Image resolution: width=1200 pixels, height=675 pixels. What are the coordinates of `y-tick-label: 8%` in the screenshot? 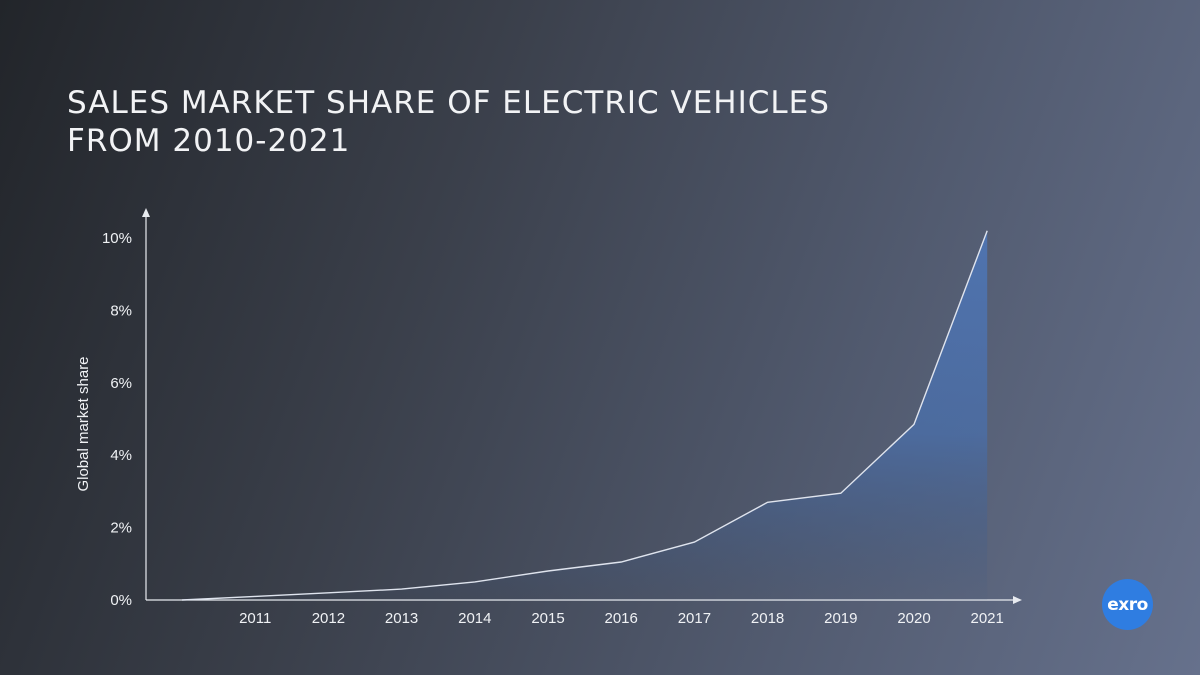 It's located at (121, 310).